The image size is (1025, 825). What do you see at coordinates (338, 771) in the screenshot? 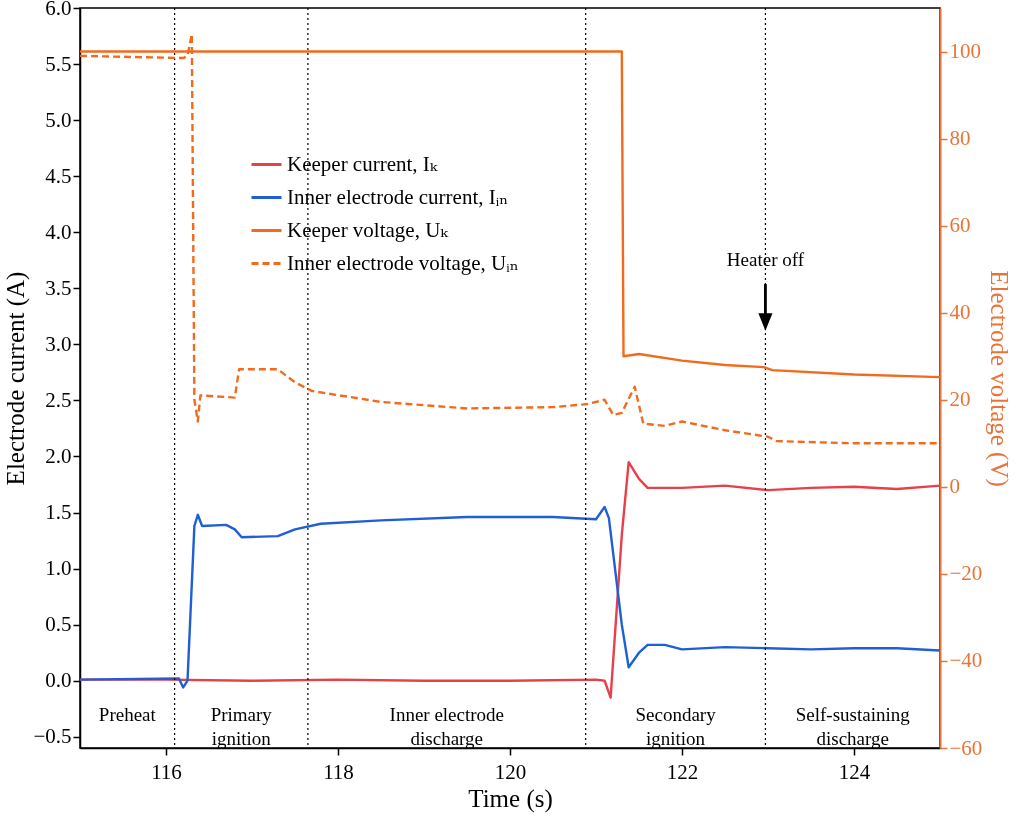
I see `x-tick-label: 118` at bounding box center [338, 771].